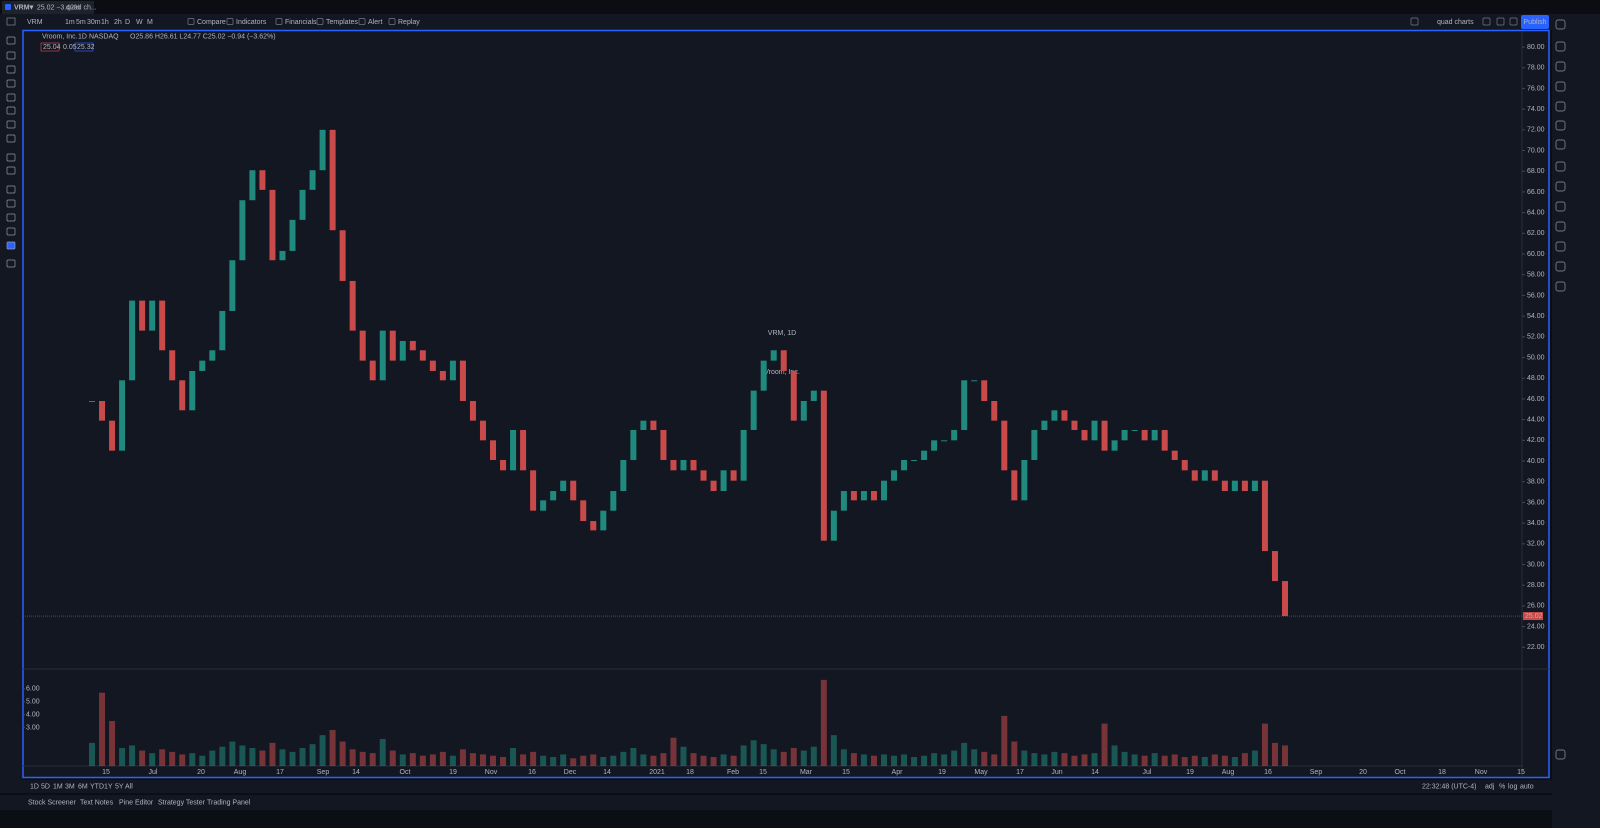  I want to click on menu-icon, so click(11, 21).